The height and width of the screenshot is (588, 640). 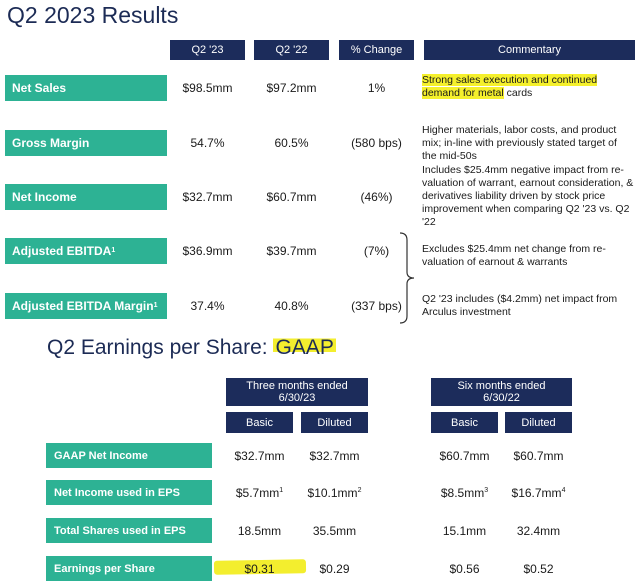 What do you see at coordinates (291, 251) in the screenshot?
I see `value-q2-22: $39.7mm` at bounding box center [291, 251].